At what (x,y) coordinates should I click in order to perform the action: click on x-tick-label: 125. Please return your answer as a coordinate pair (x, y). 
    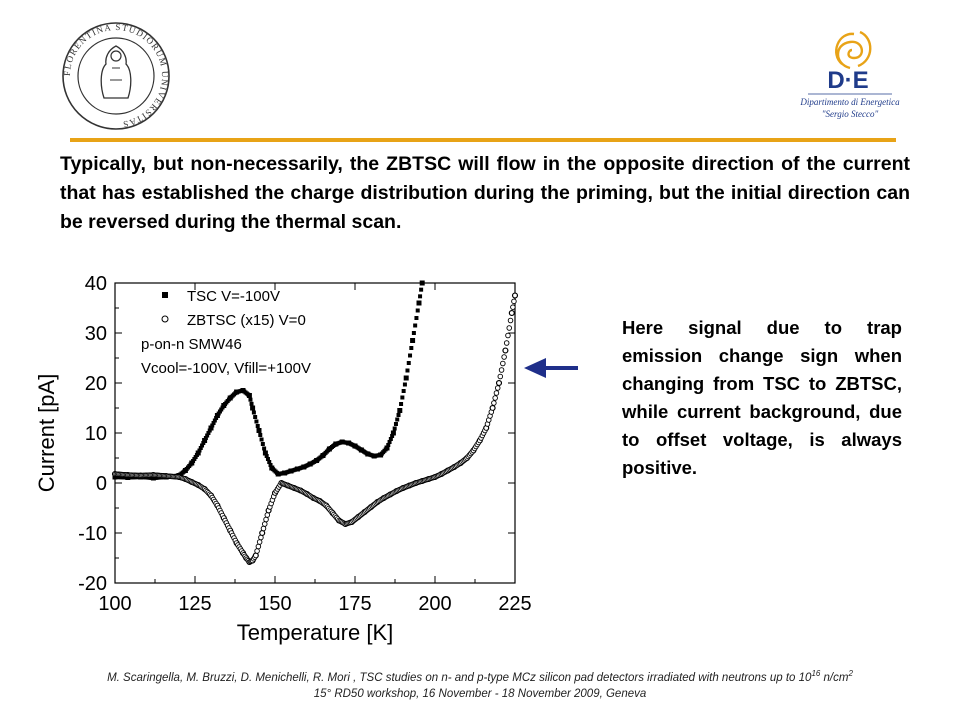
    Looking at the image, I should click on (194, 604).